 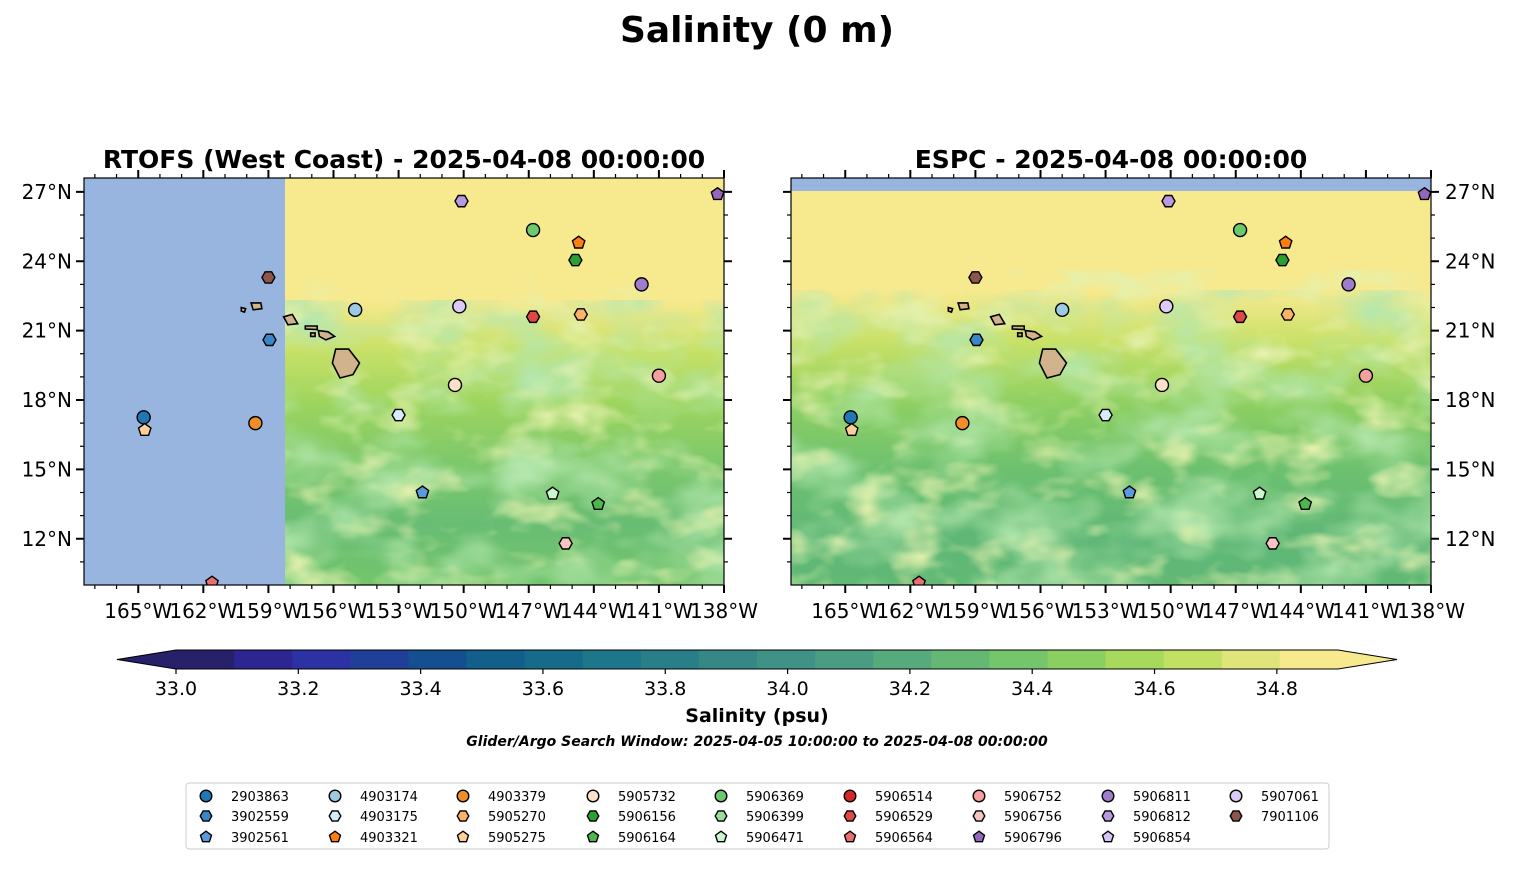 What do you see at coordinates (543, 689) in the screenshot?
I see `colorbar-tick-label: 33.6` at bounding box center [543, 689].